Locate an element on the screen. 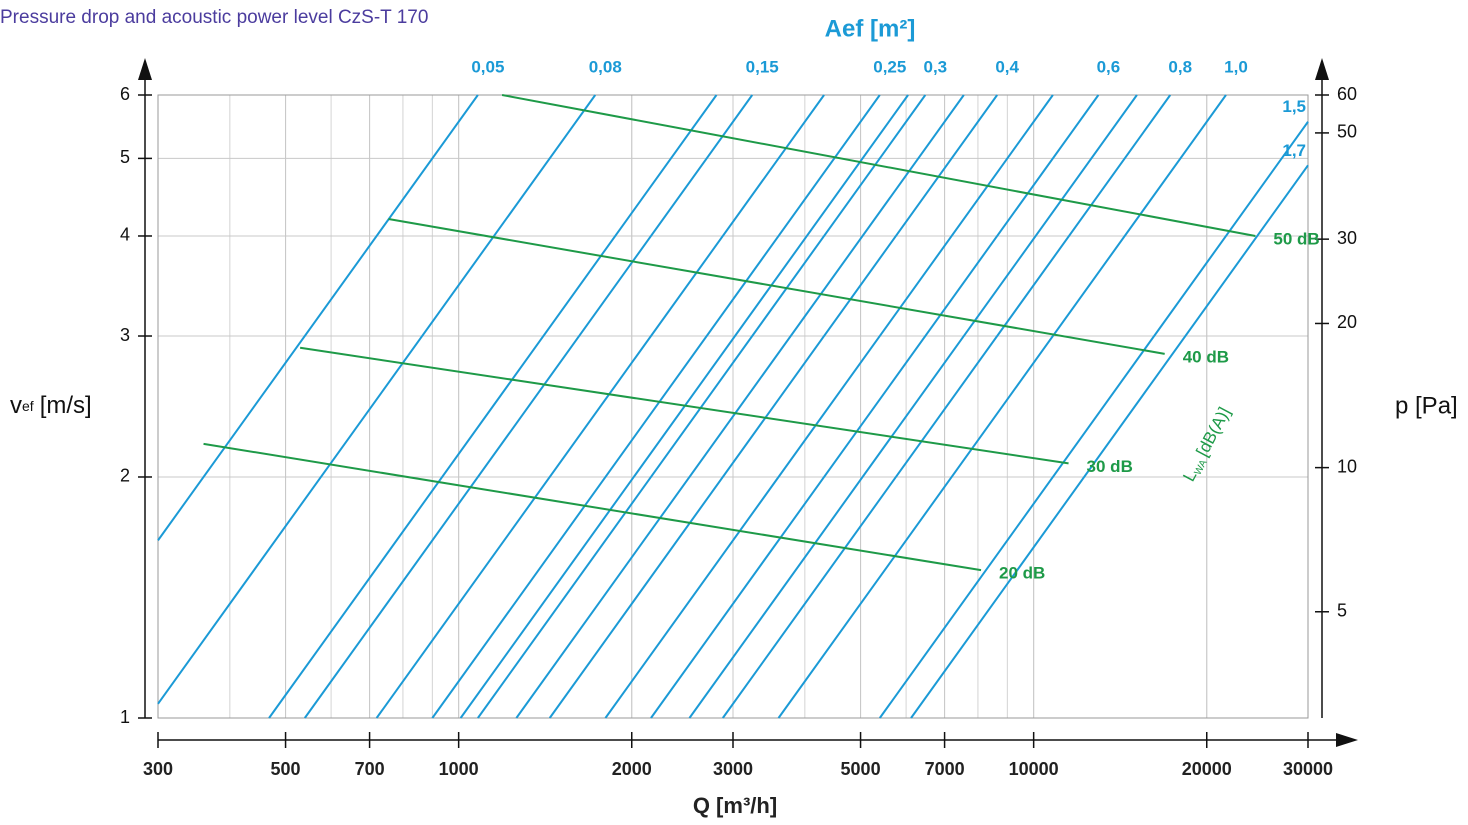 The width and height of the screenshot is (1468, 825). y-axis-title: vef [m/s] is located at coordinates (51, 405).